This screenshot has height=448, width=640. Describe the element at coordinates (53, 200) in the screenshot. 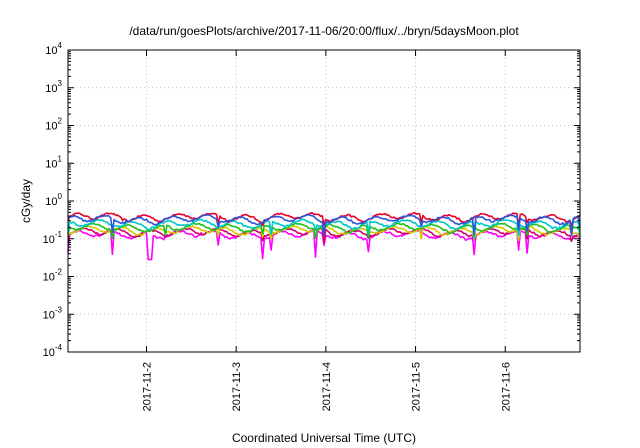

I see `y-tick-label: 10⁰` at that location.